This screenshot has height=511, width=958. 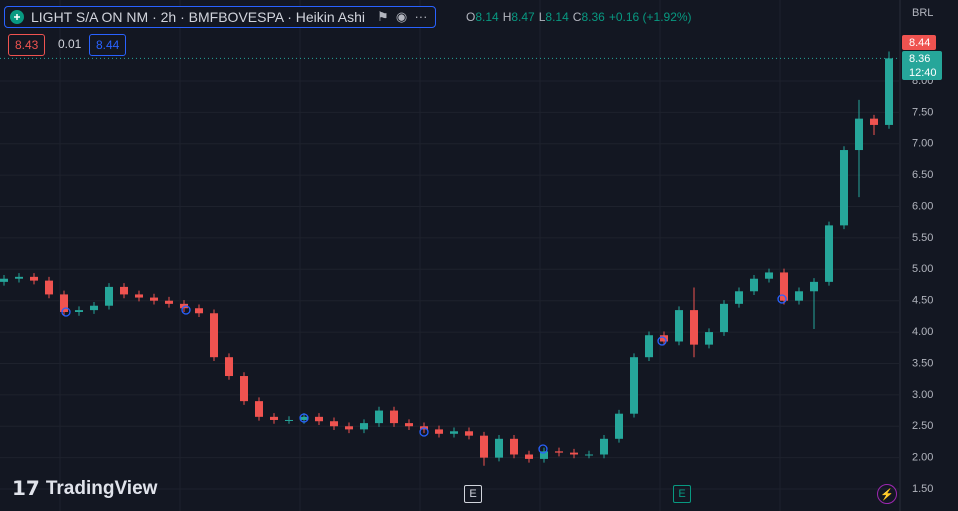 I want to click on symbol-icon, so click(x=17, y=17).